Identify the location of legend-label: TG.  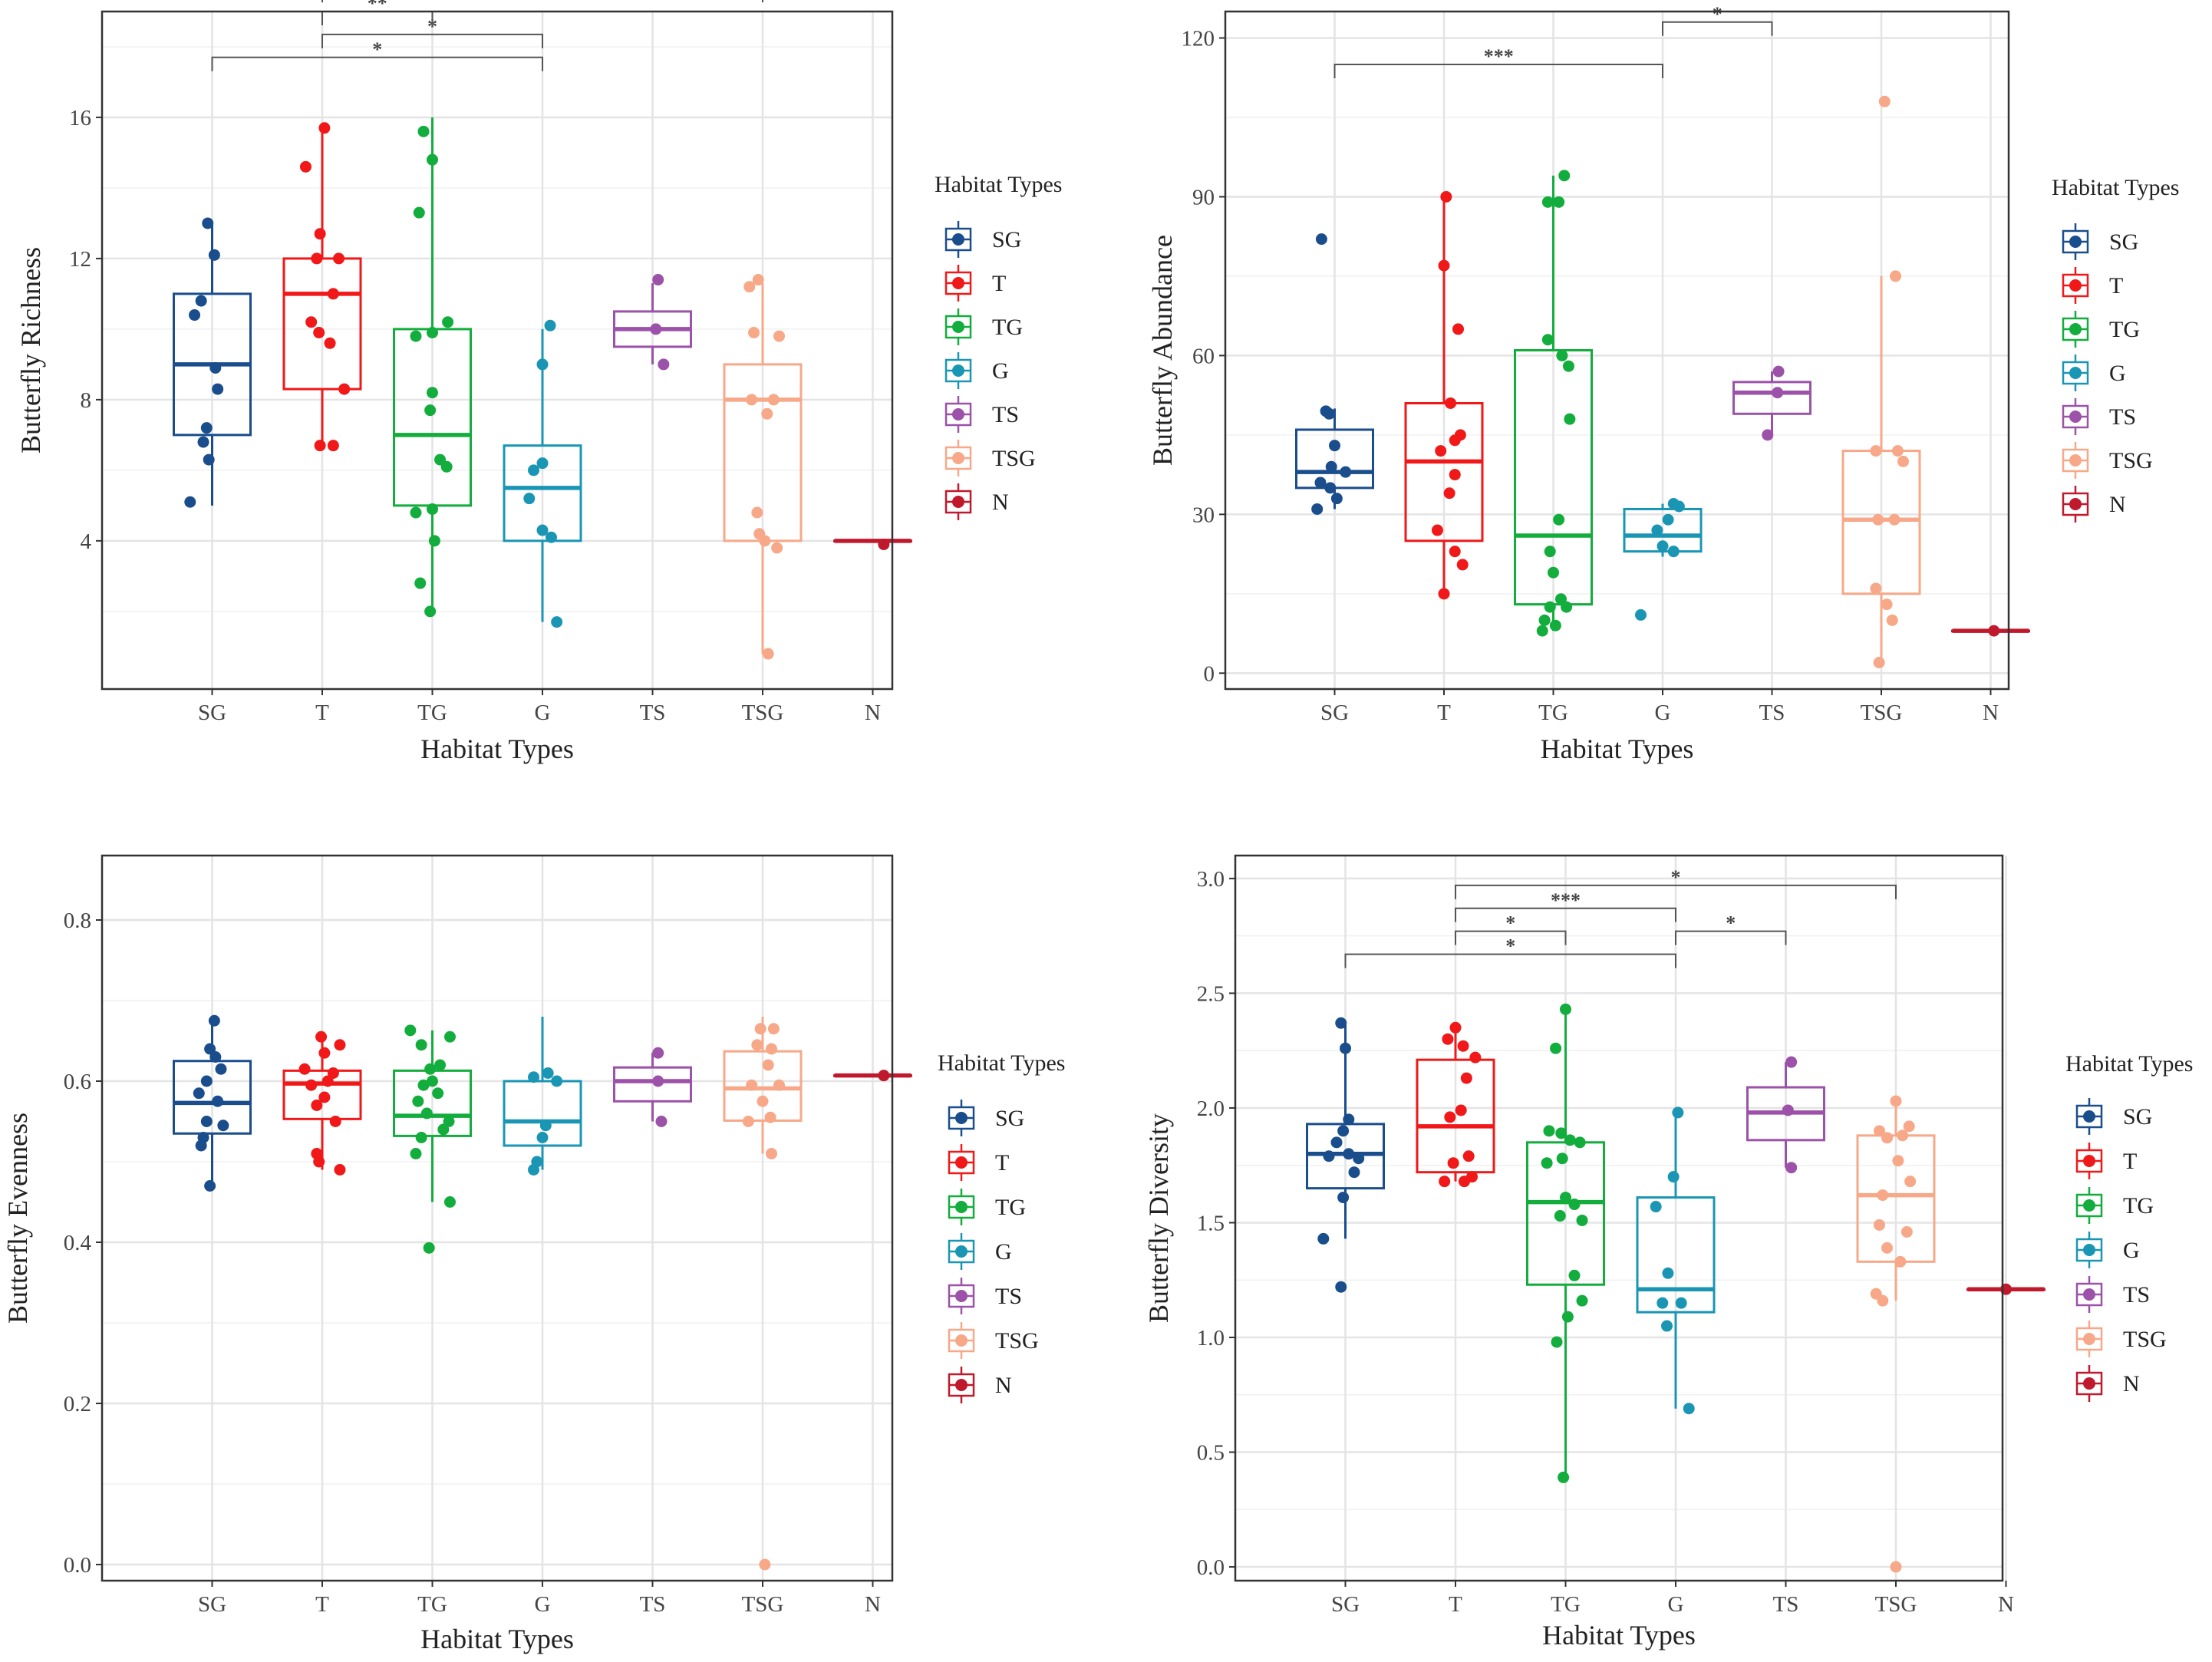
(1007, 327).